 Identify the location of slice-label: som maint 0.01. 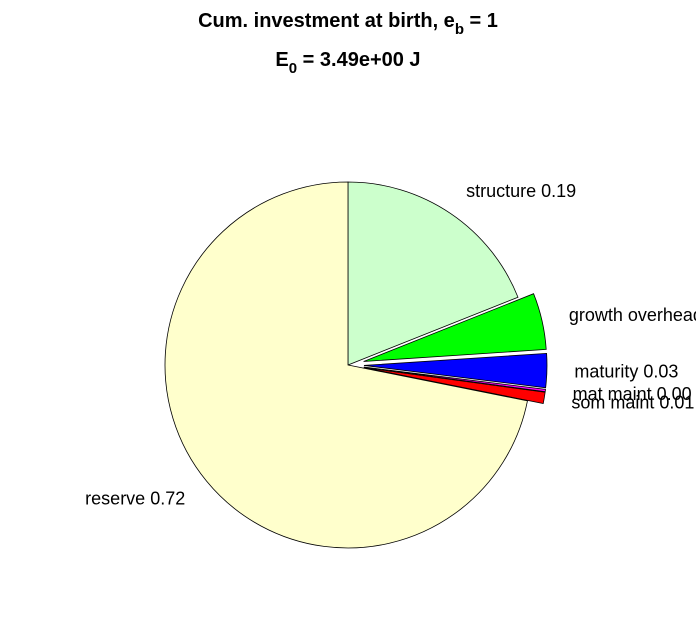
(632, 402).